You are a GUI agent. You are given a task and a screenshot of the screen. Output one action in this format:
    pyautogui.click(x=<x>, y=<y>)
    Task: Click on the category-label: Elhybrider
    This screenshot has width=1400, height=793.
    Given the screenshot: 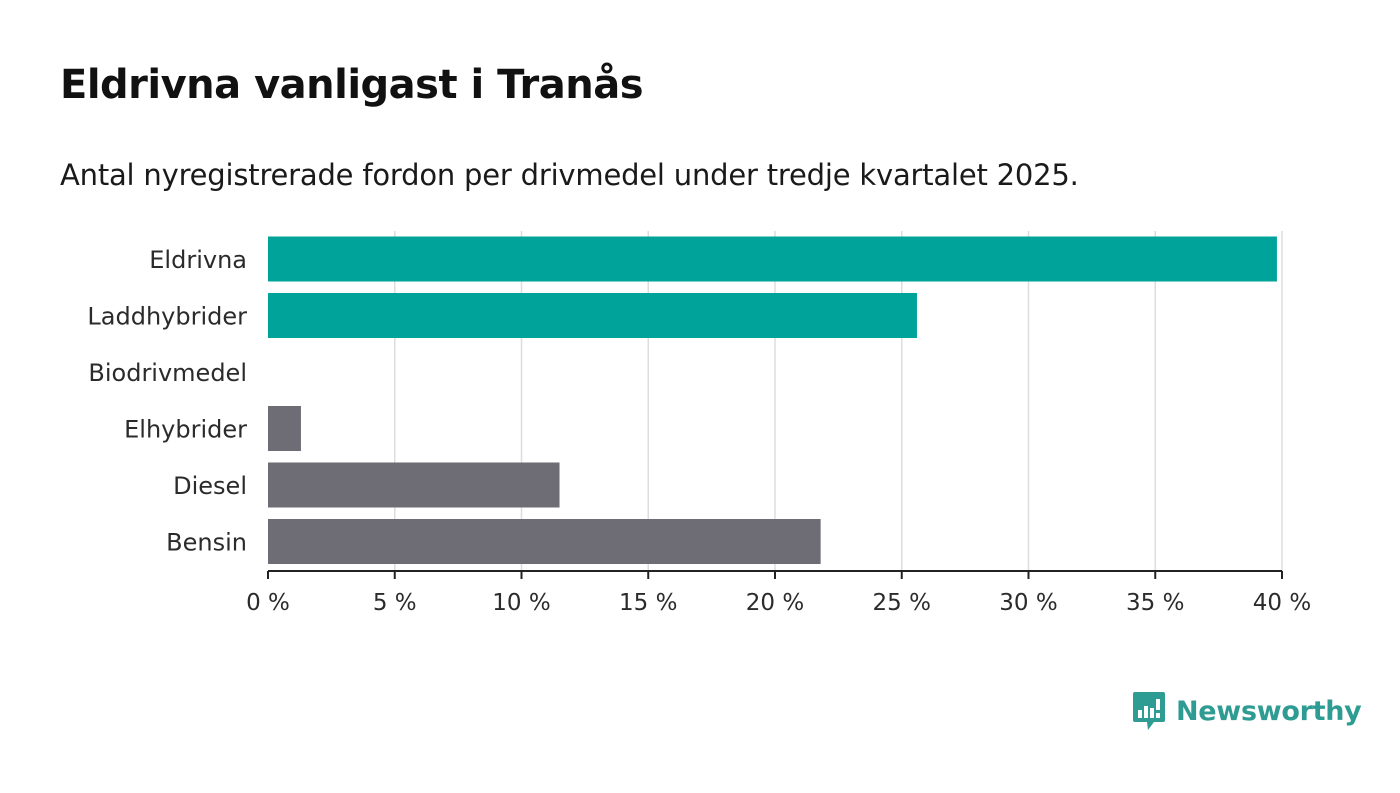 What is the action you would take?
    pyautogui.click(x=185, y=430)
    